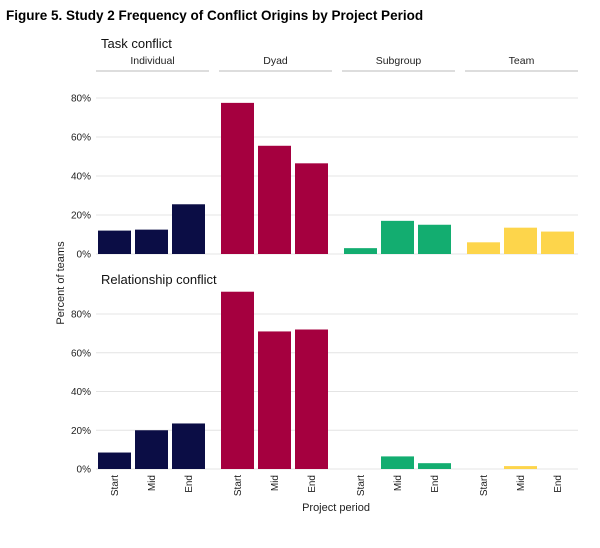  What do you see at coordinates (159, 279) in the screenshot?
I see `panel-title-1: Relationship conflict` at bounding box center [159, 279].